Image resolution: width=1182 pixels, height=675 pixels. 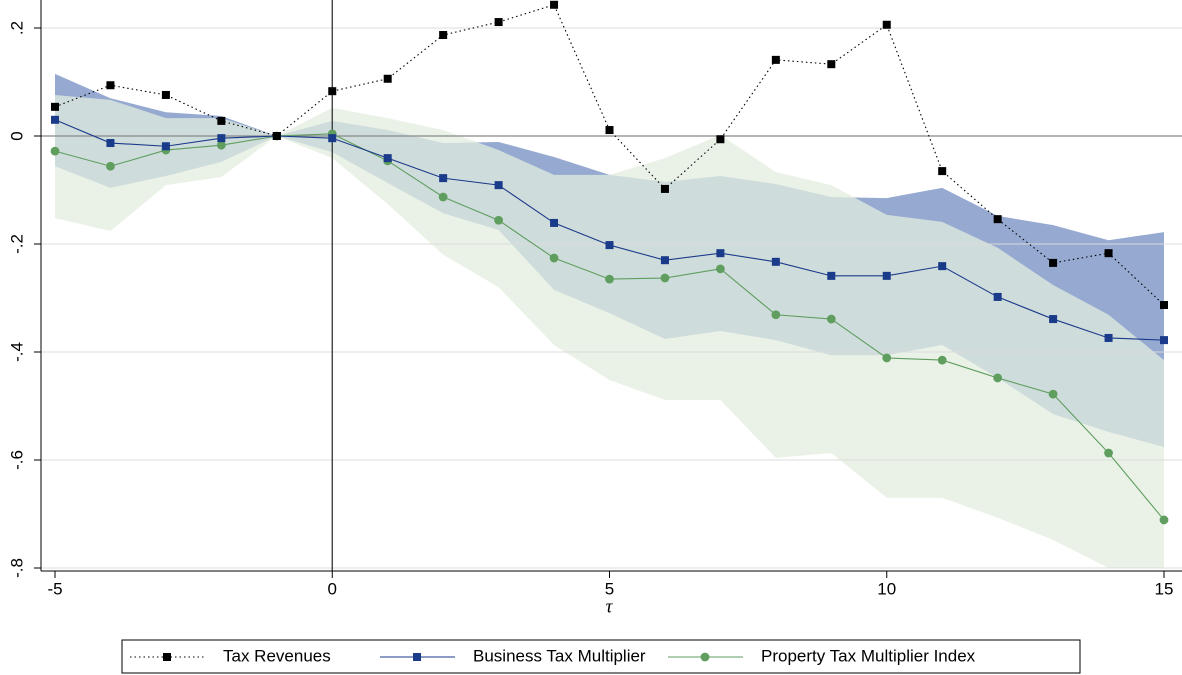 I want to click on x-tick-label: 0, so click(x=332, y=588).